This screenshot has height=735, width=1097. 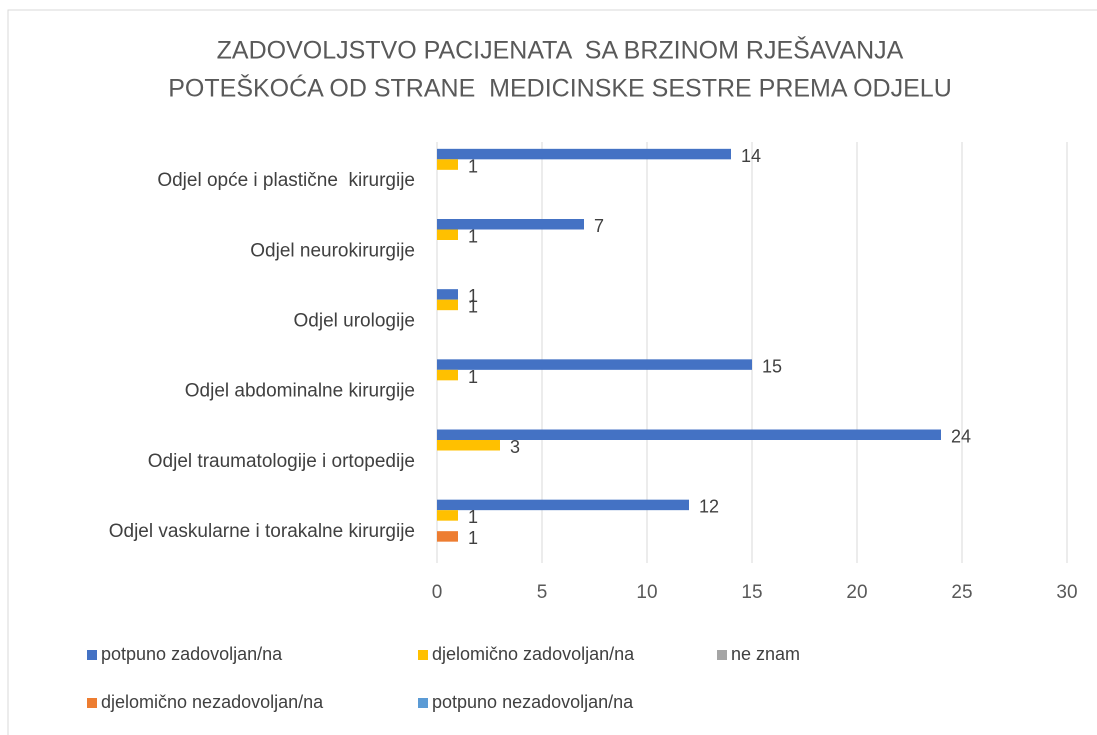 What do you see at coordinates (437, 592) in the screenshot?
I see `x-tick-label: 0` at bounding box center [437, 592].